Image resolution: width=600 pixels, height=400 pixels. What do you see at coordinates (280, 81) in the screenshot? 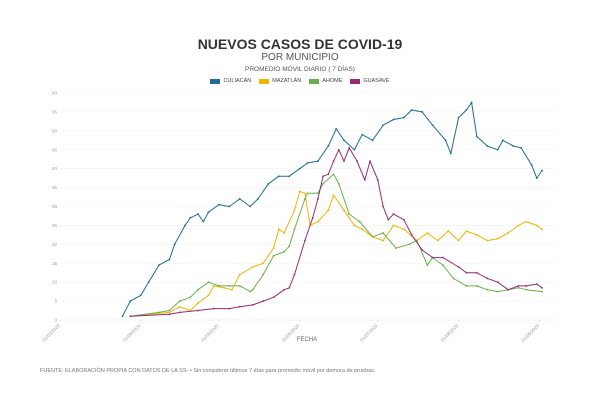
I see `legend-item-mazatlan: MAZATLÁN` at bounding box center [280, 81].